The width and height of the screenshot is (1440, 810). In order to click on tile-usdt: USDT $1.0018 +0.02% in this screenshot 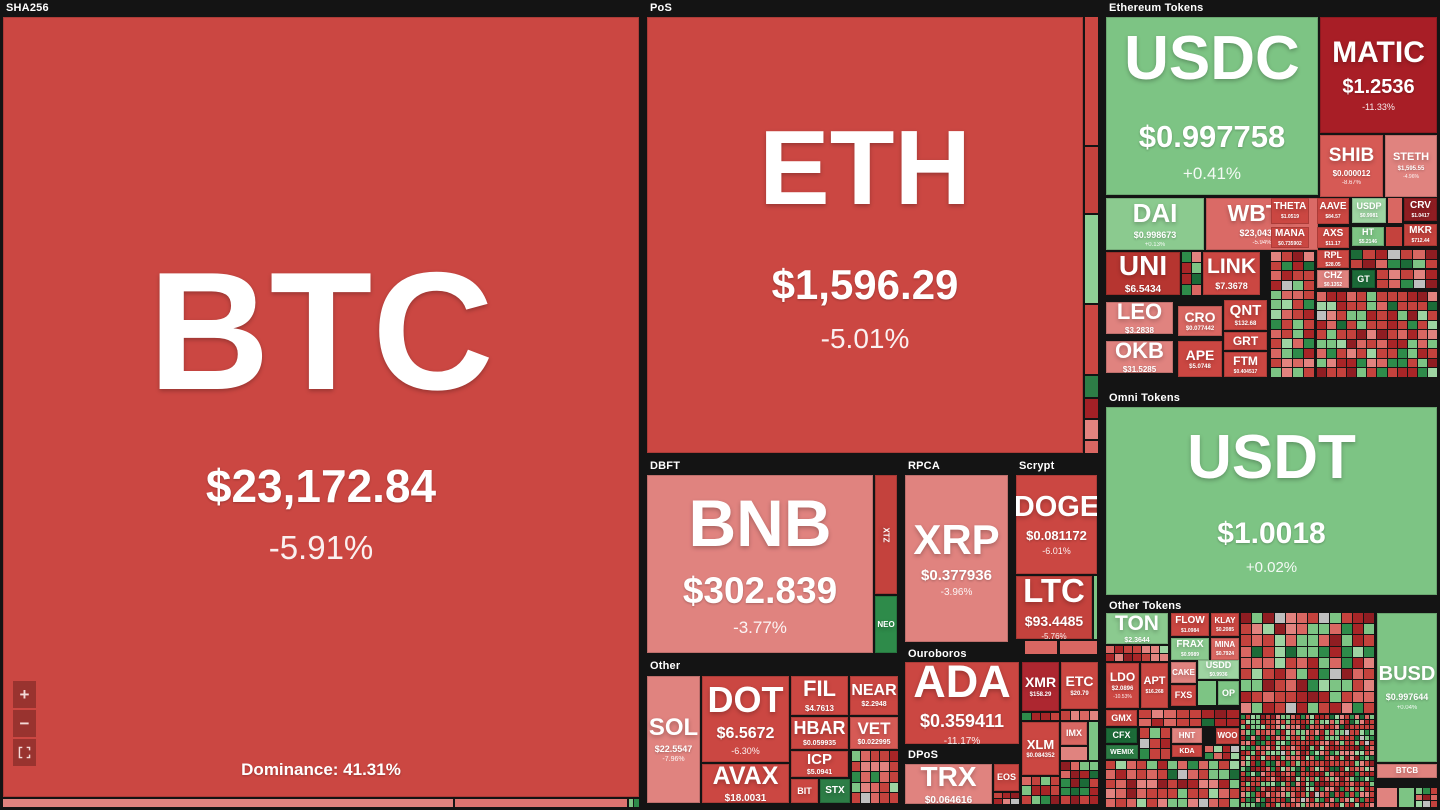, I will do `click(1271, 501)`.